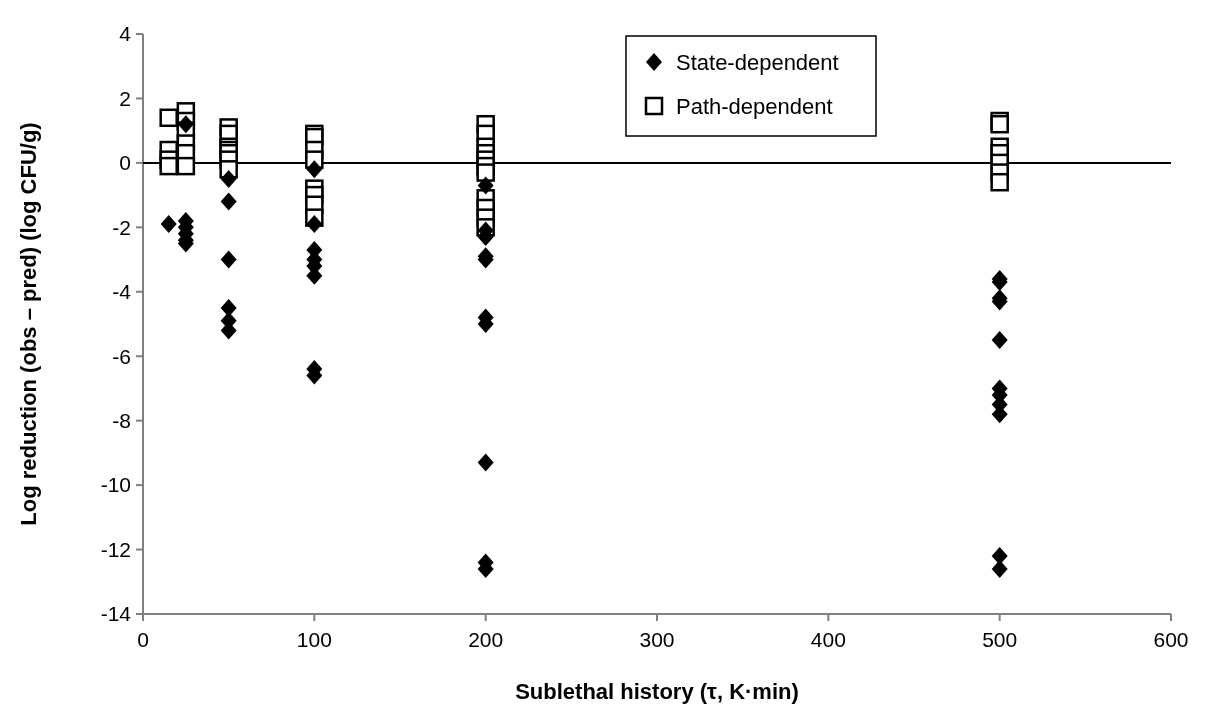 This screenshot has height=719, width=1213. I want to click on y-tick-label: -14, so click(116, 614).